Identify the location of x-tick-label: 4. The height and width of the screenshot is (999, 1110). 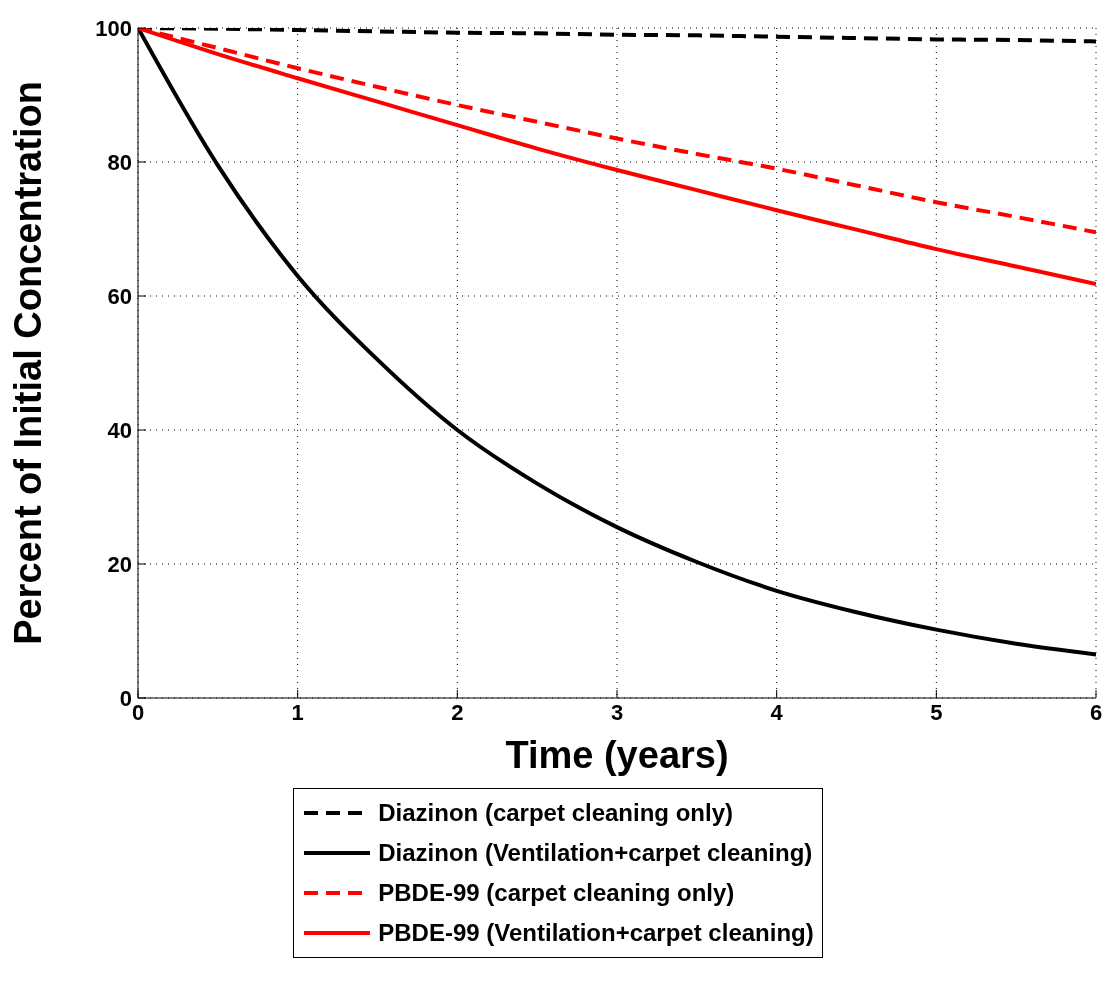
(777, 712).